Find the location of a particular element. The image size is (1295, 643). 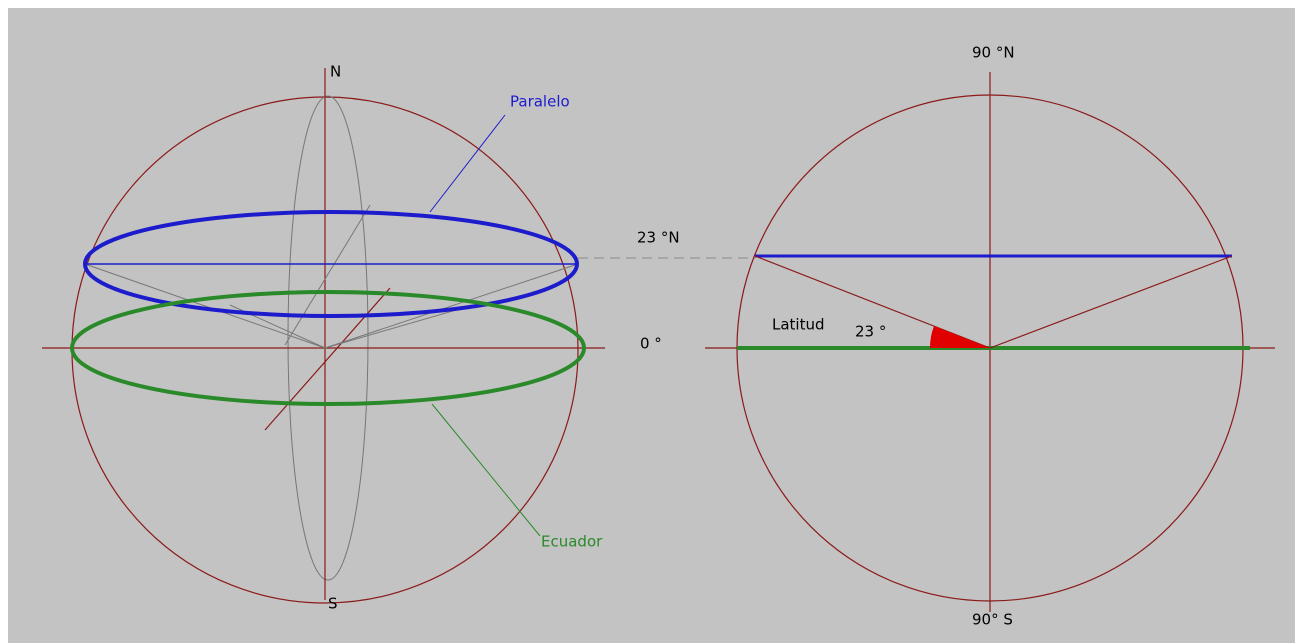

south-pole-label: 90° S is located at coordinates (992, 620).